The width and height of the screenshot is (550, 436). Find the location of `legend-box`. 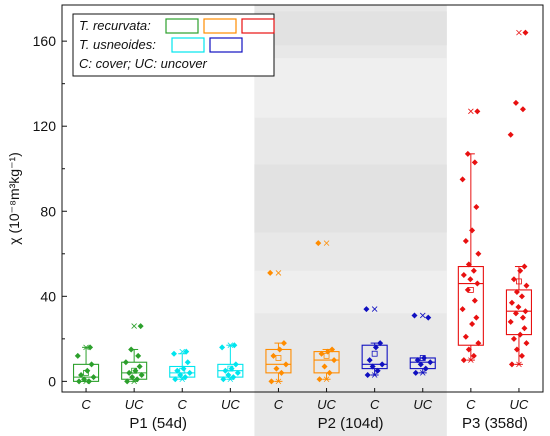

legend-box is located at coordinates (173, 45).